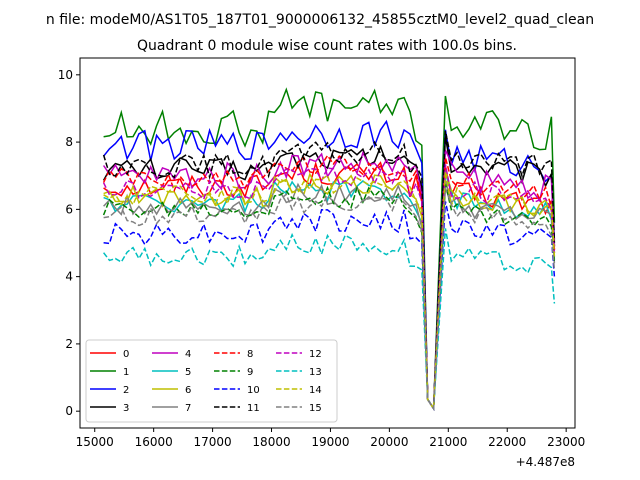 The height and width of the screenshot is (480, 640). Describe the element at coordinates (69, 344) in the screenshot. I see `y-tick-label: 2` at that location.